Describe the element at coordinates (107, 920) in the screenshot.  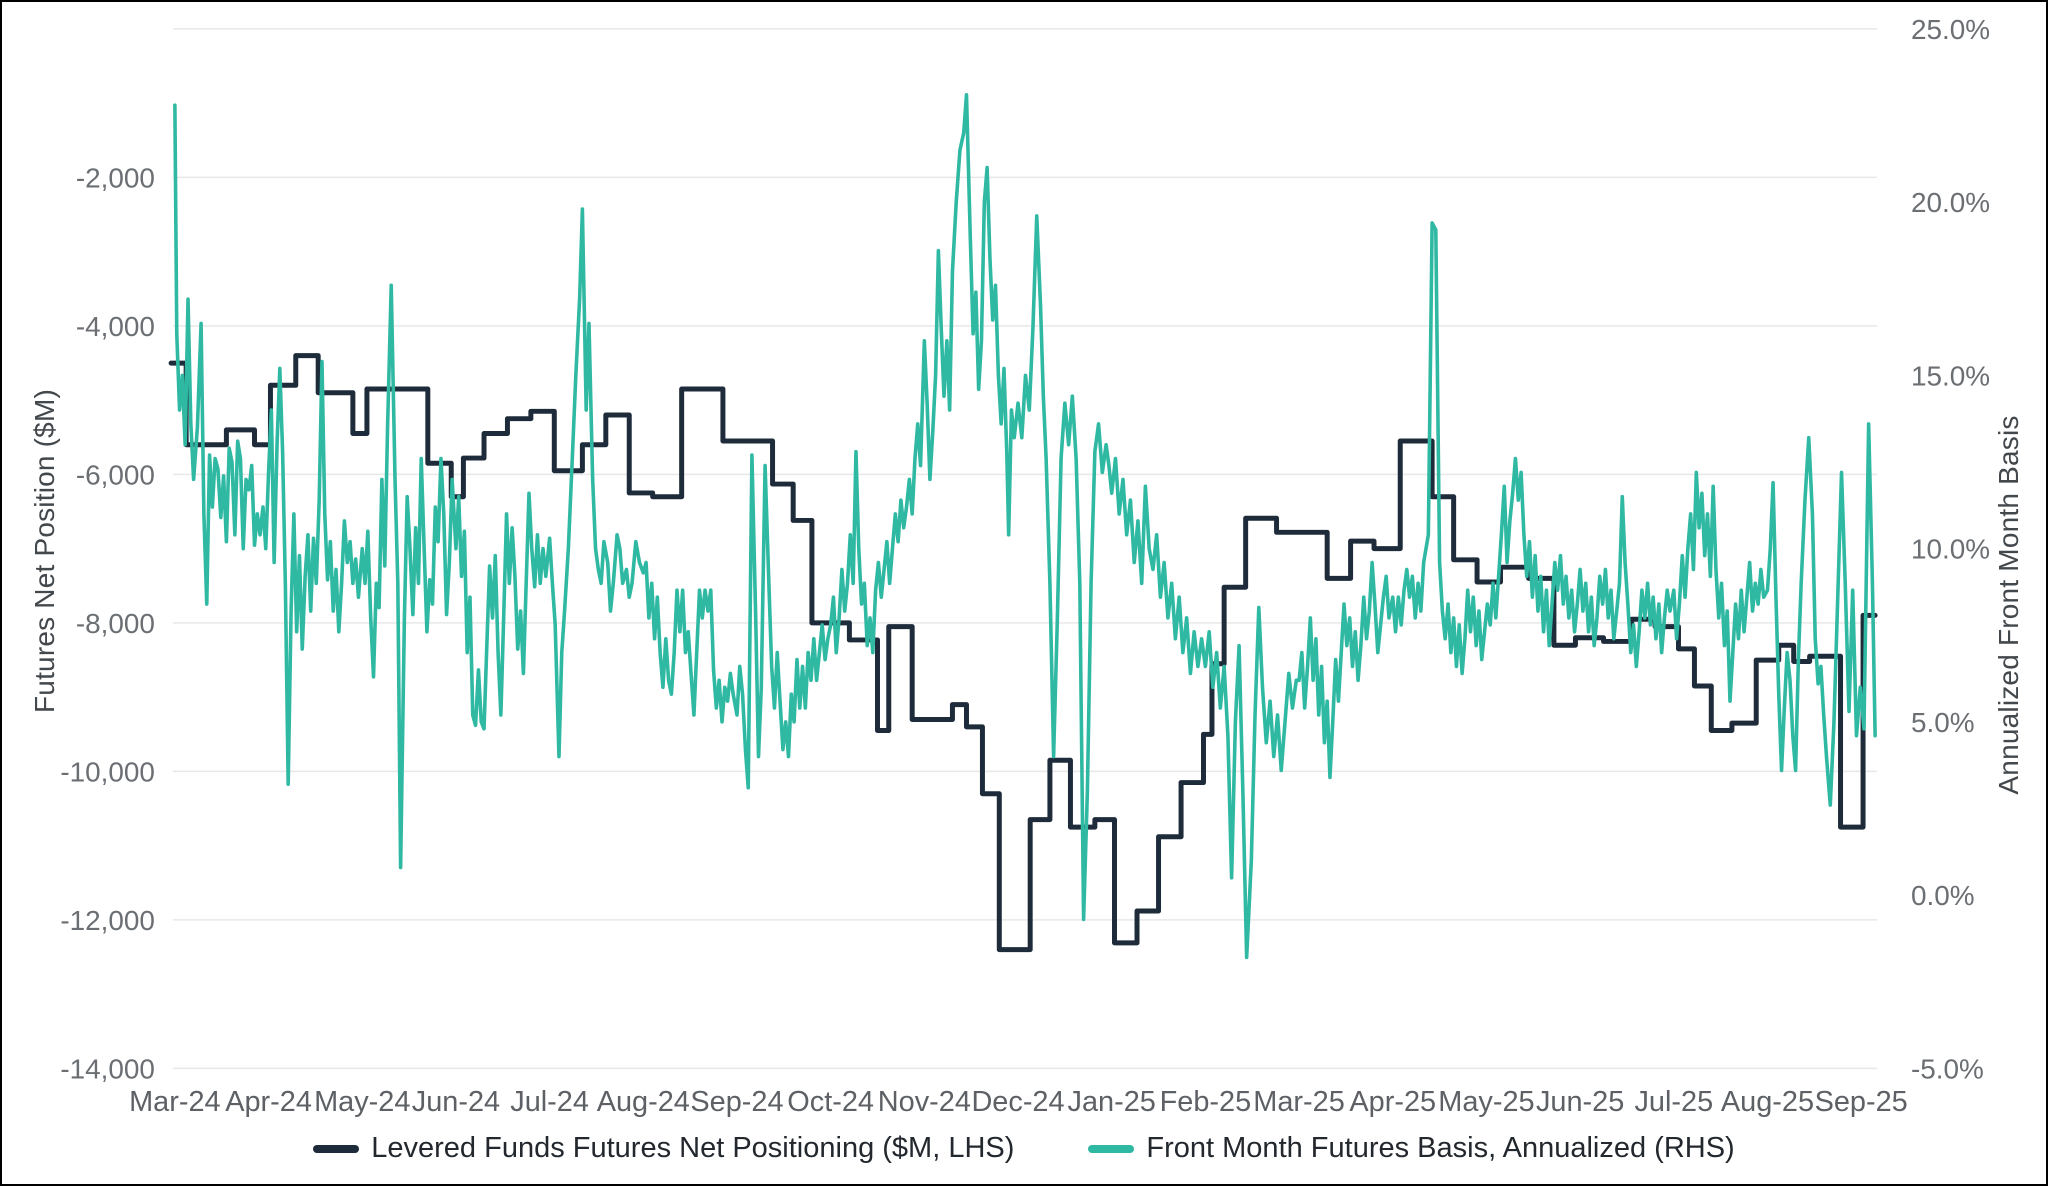
I see `left-axis-tick-label: -12,000` at that location.